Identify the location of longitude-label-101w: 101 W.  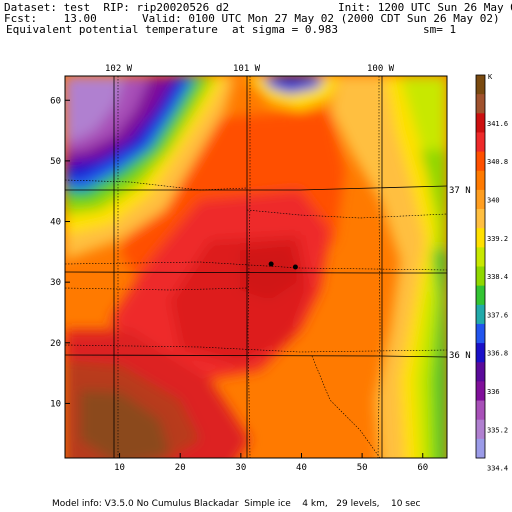
(247, 69).